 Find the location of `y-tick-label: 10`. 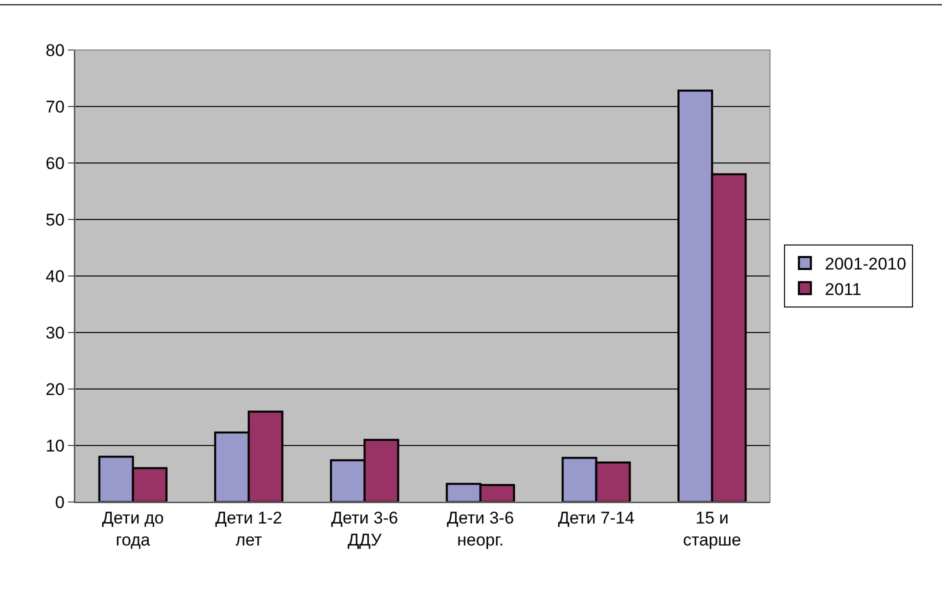

y-tick-label: 10 is located at coordinates (55, 446).